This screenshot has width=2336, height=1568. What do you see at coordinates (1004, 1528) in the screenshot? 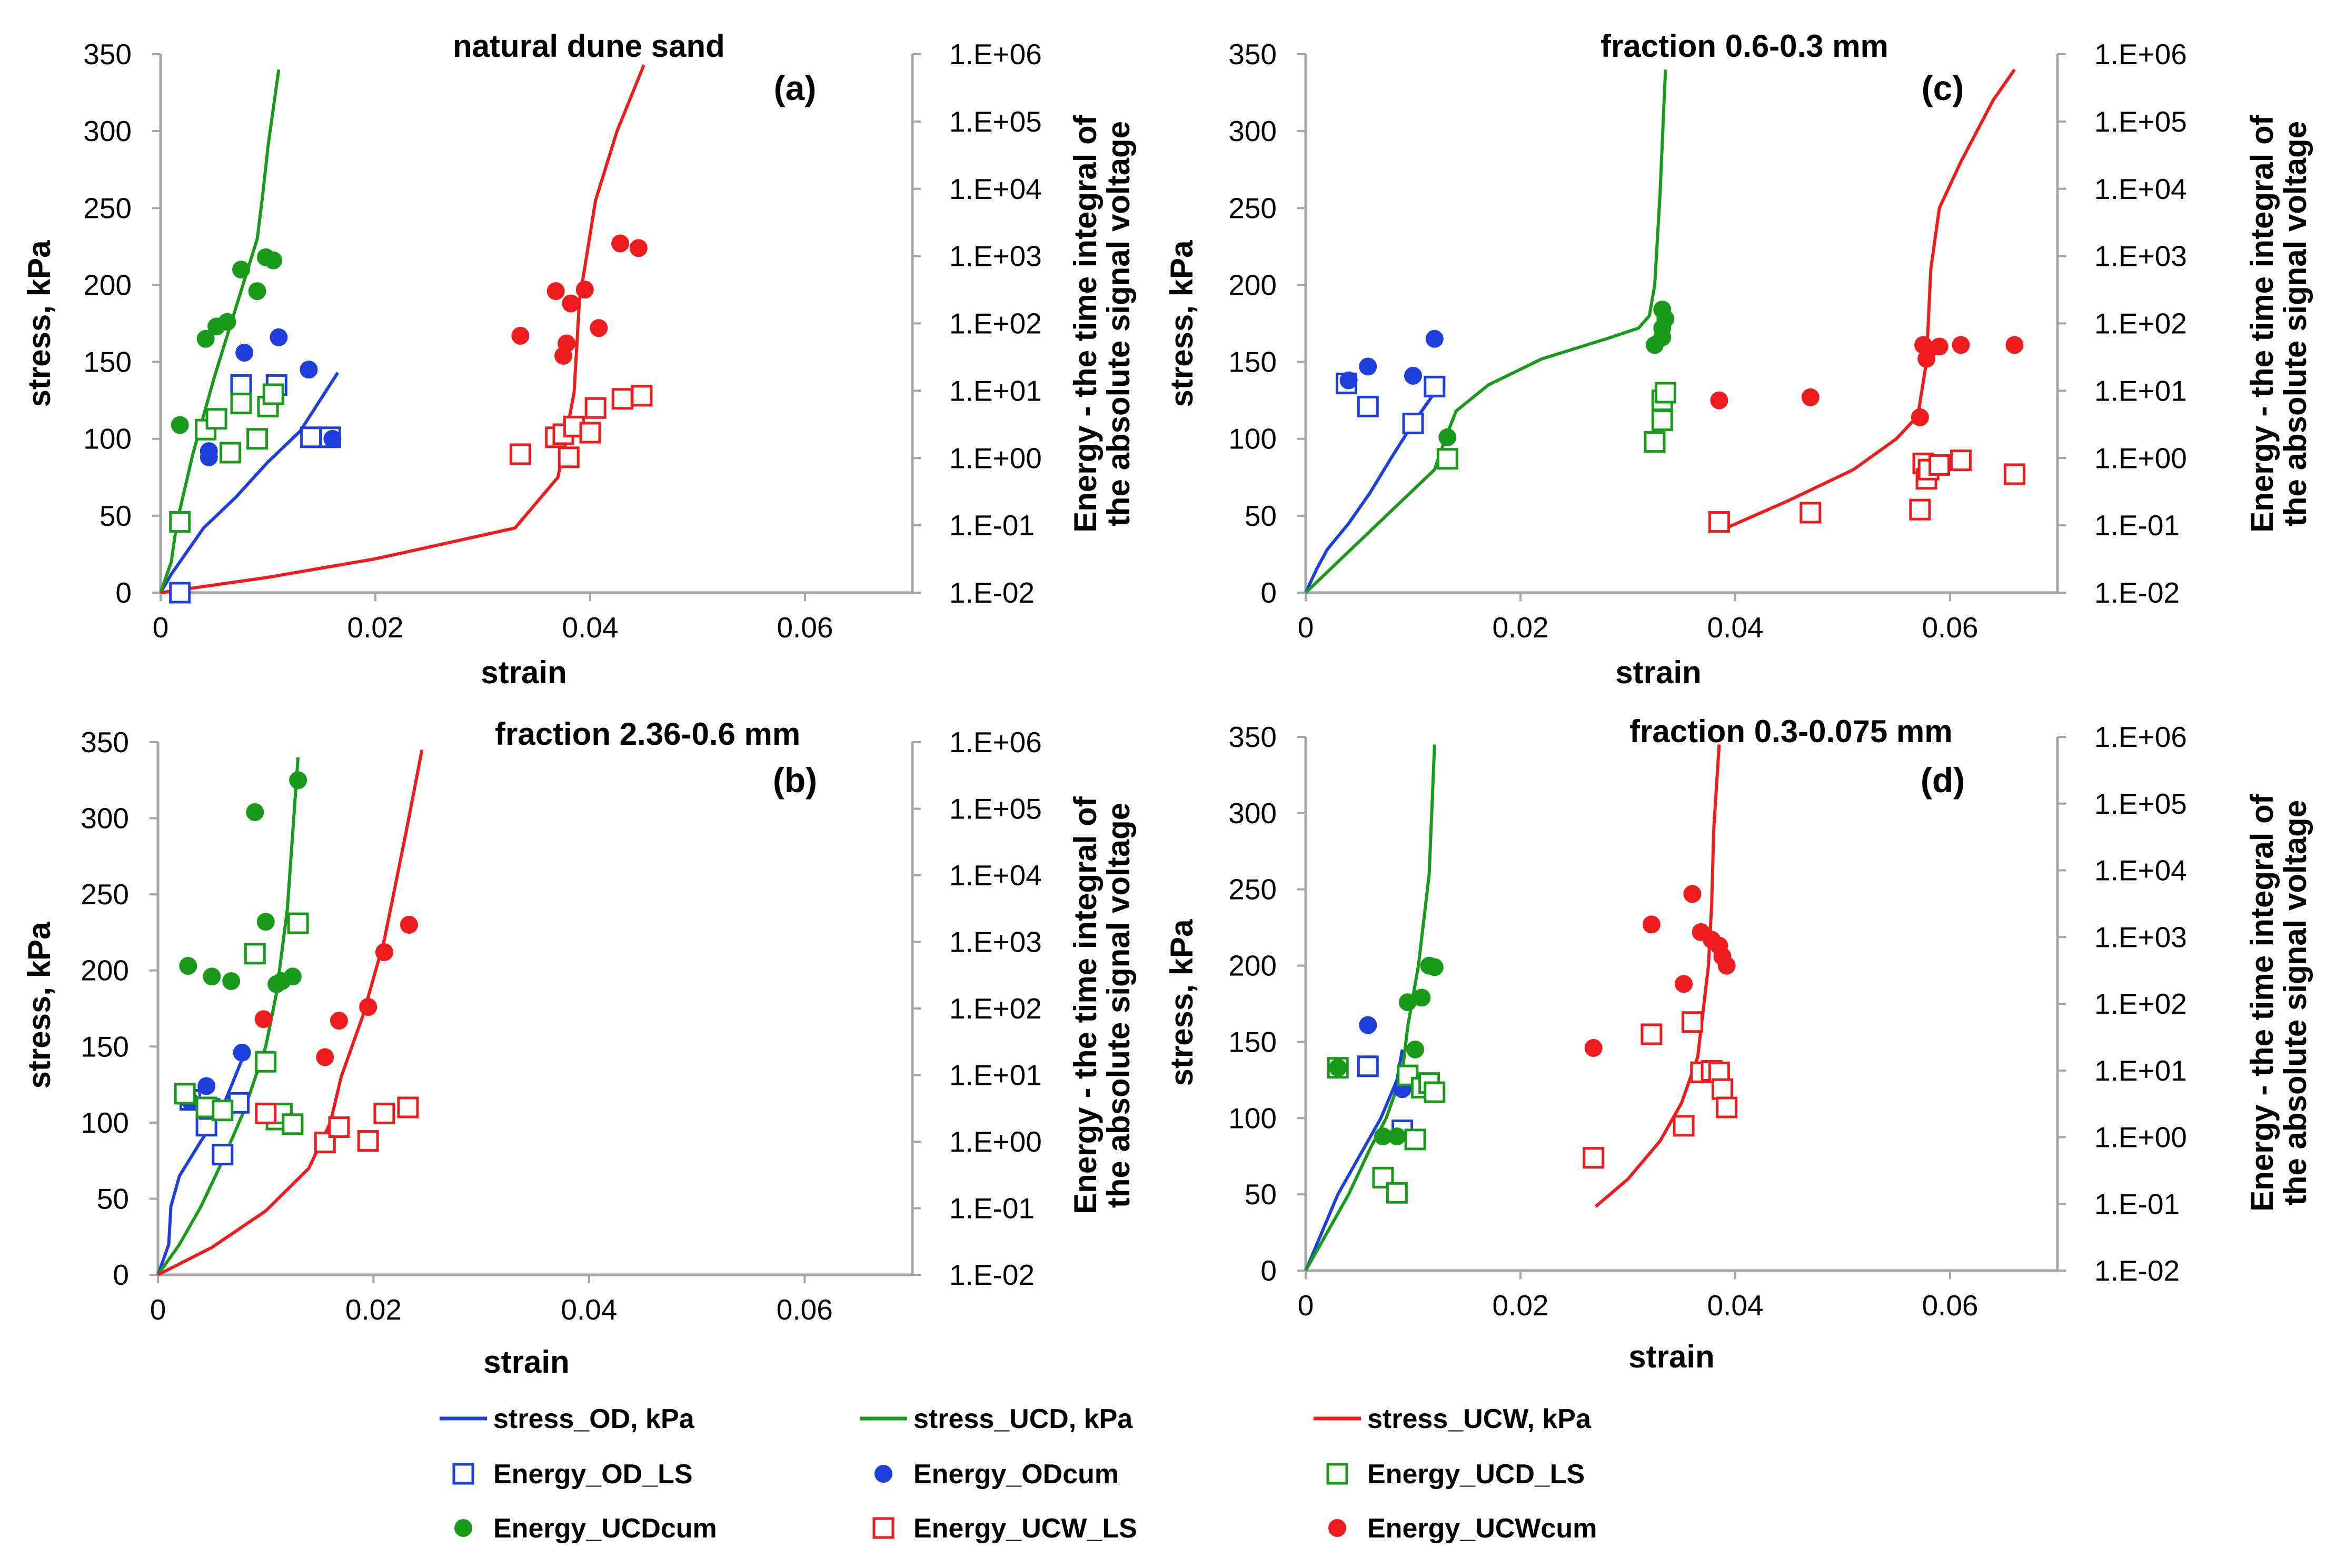
I see `legend-item: Energy_UCW_LS` at bounding box center [1004, 1528].